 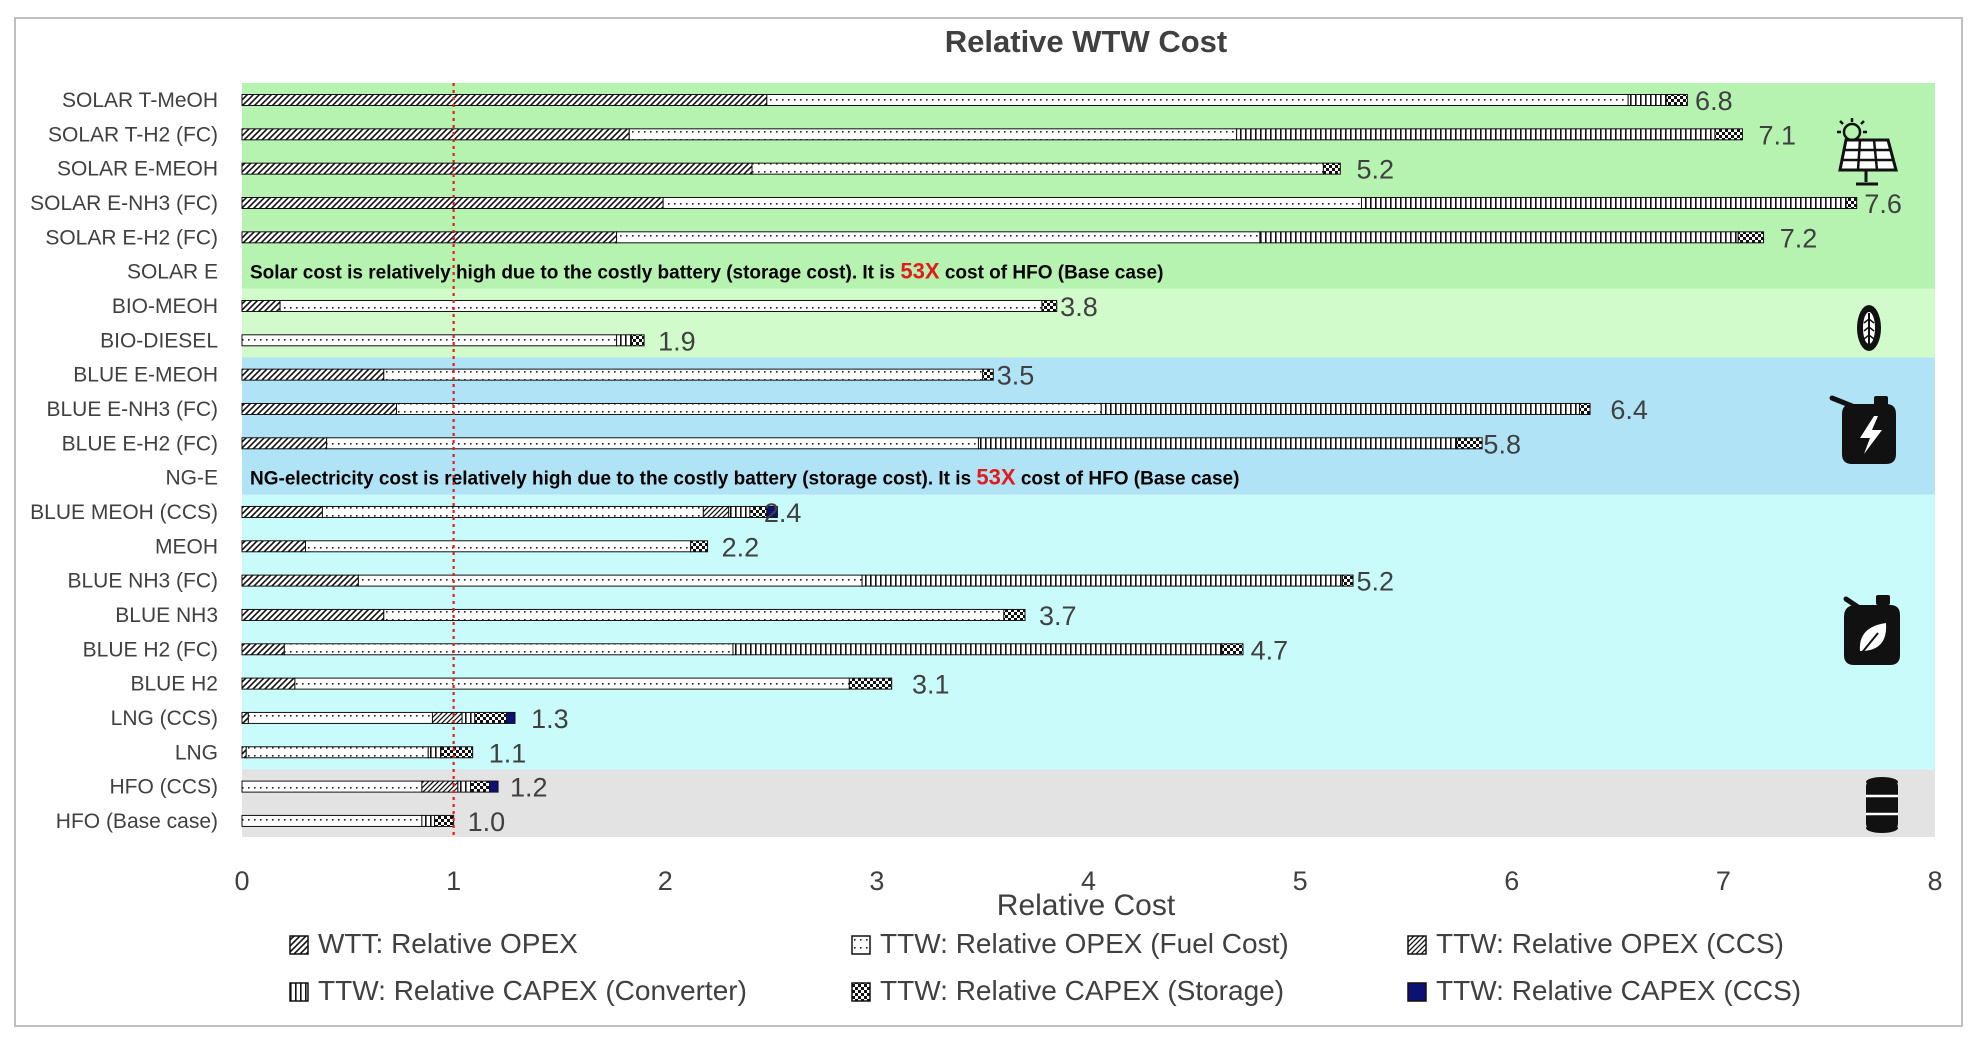 I want to click on legend-label: TTW: Relative CAPEX (Storage), so click(x=1082, y=990).